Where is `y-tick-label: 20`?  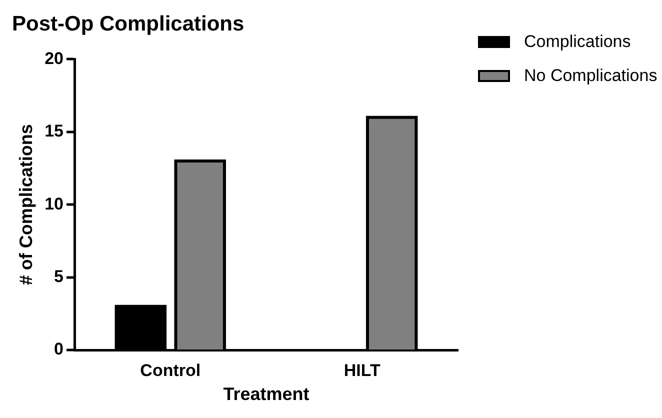 y-tick-label: 20 is located at coordinates (54, 58).